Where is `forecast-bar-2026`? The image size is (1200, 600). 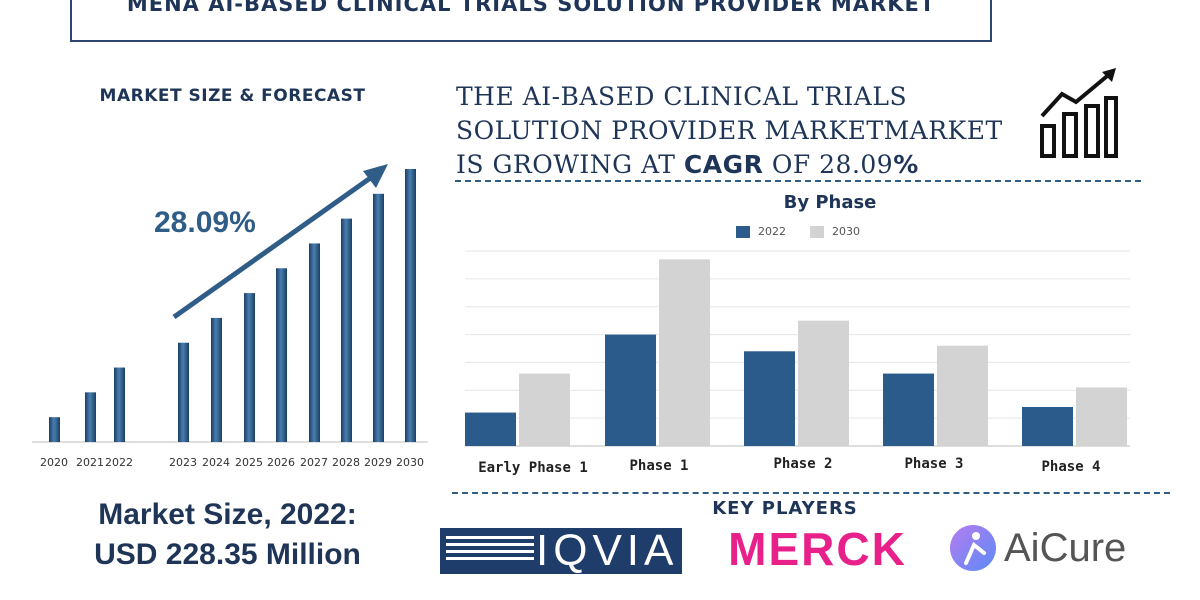
forecast-bar-2026 is located at coordinates (281, 355).